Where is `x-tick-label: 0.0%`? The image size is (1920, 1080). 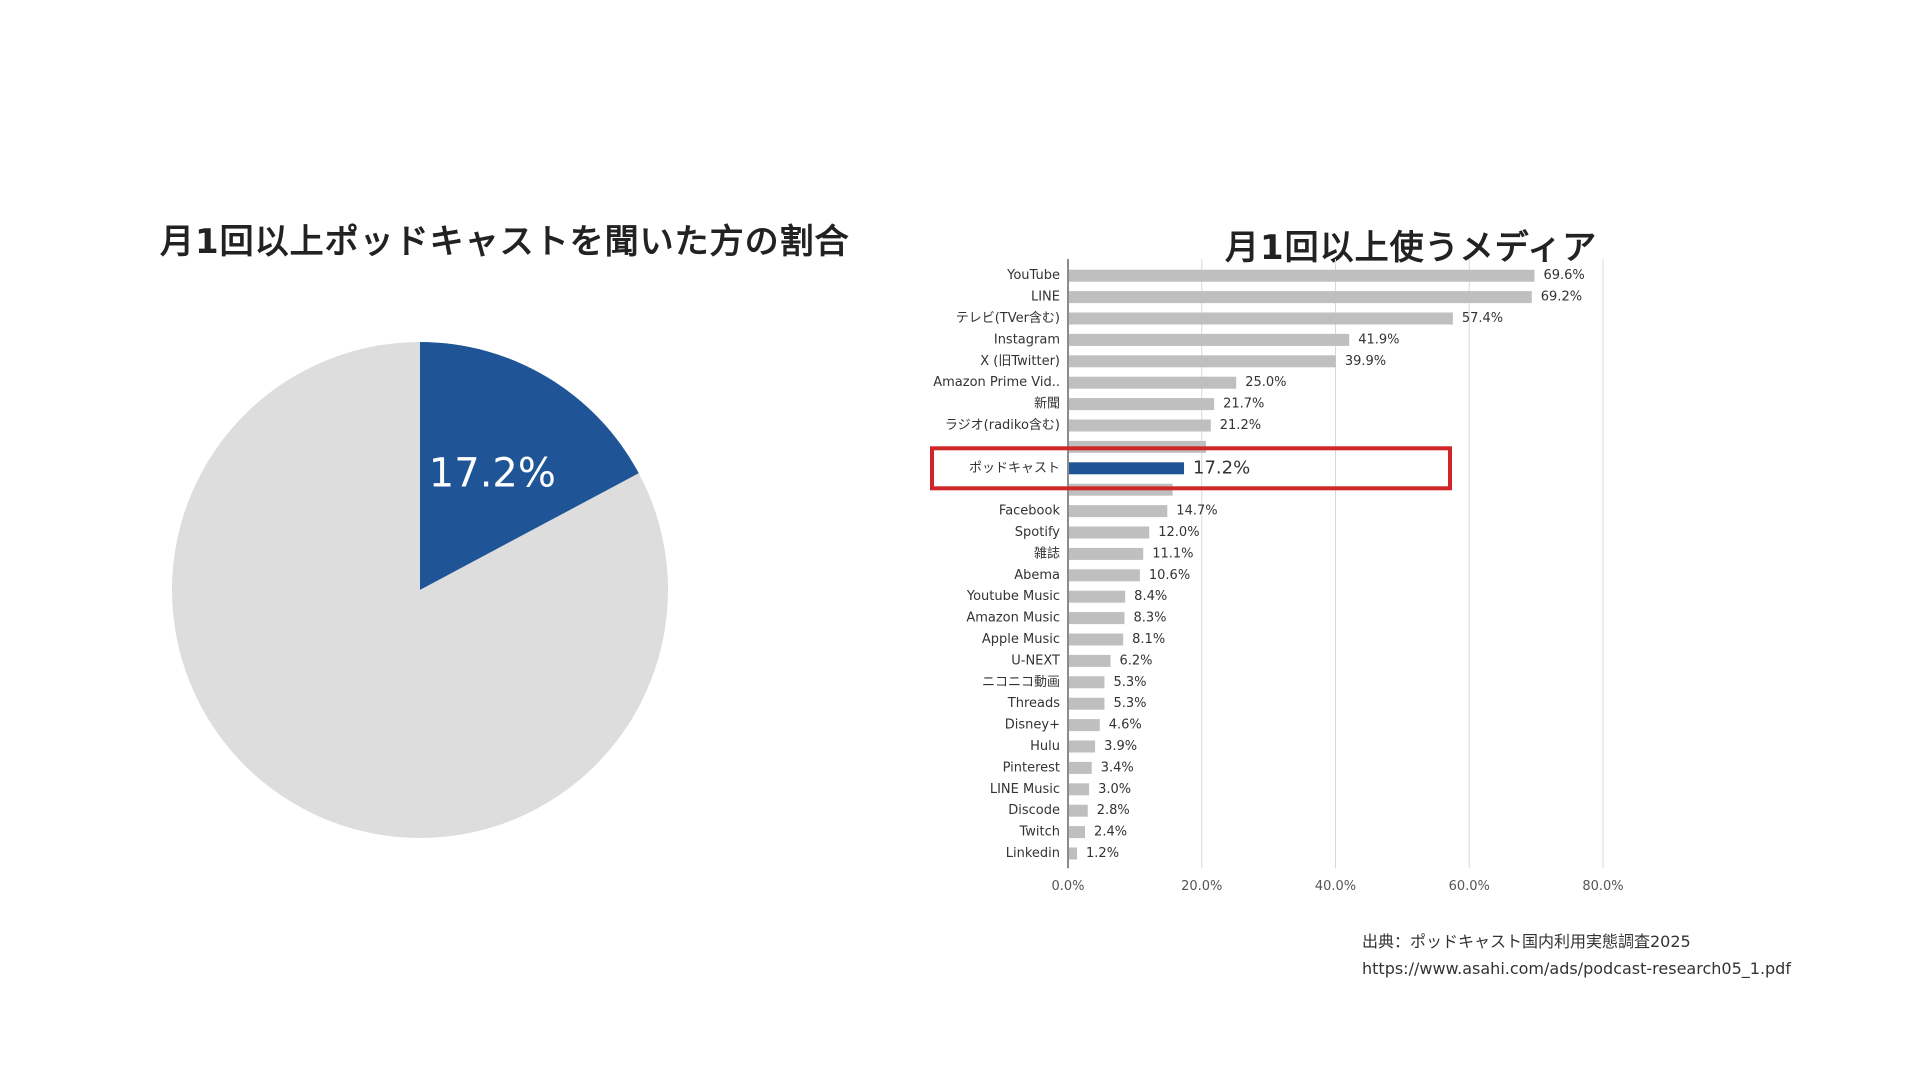 x-tick-label: 0.0% is located at coordinates (1067, 886).